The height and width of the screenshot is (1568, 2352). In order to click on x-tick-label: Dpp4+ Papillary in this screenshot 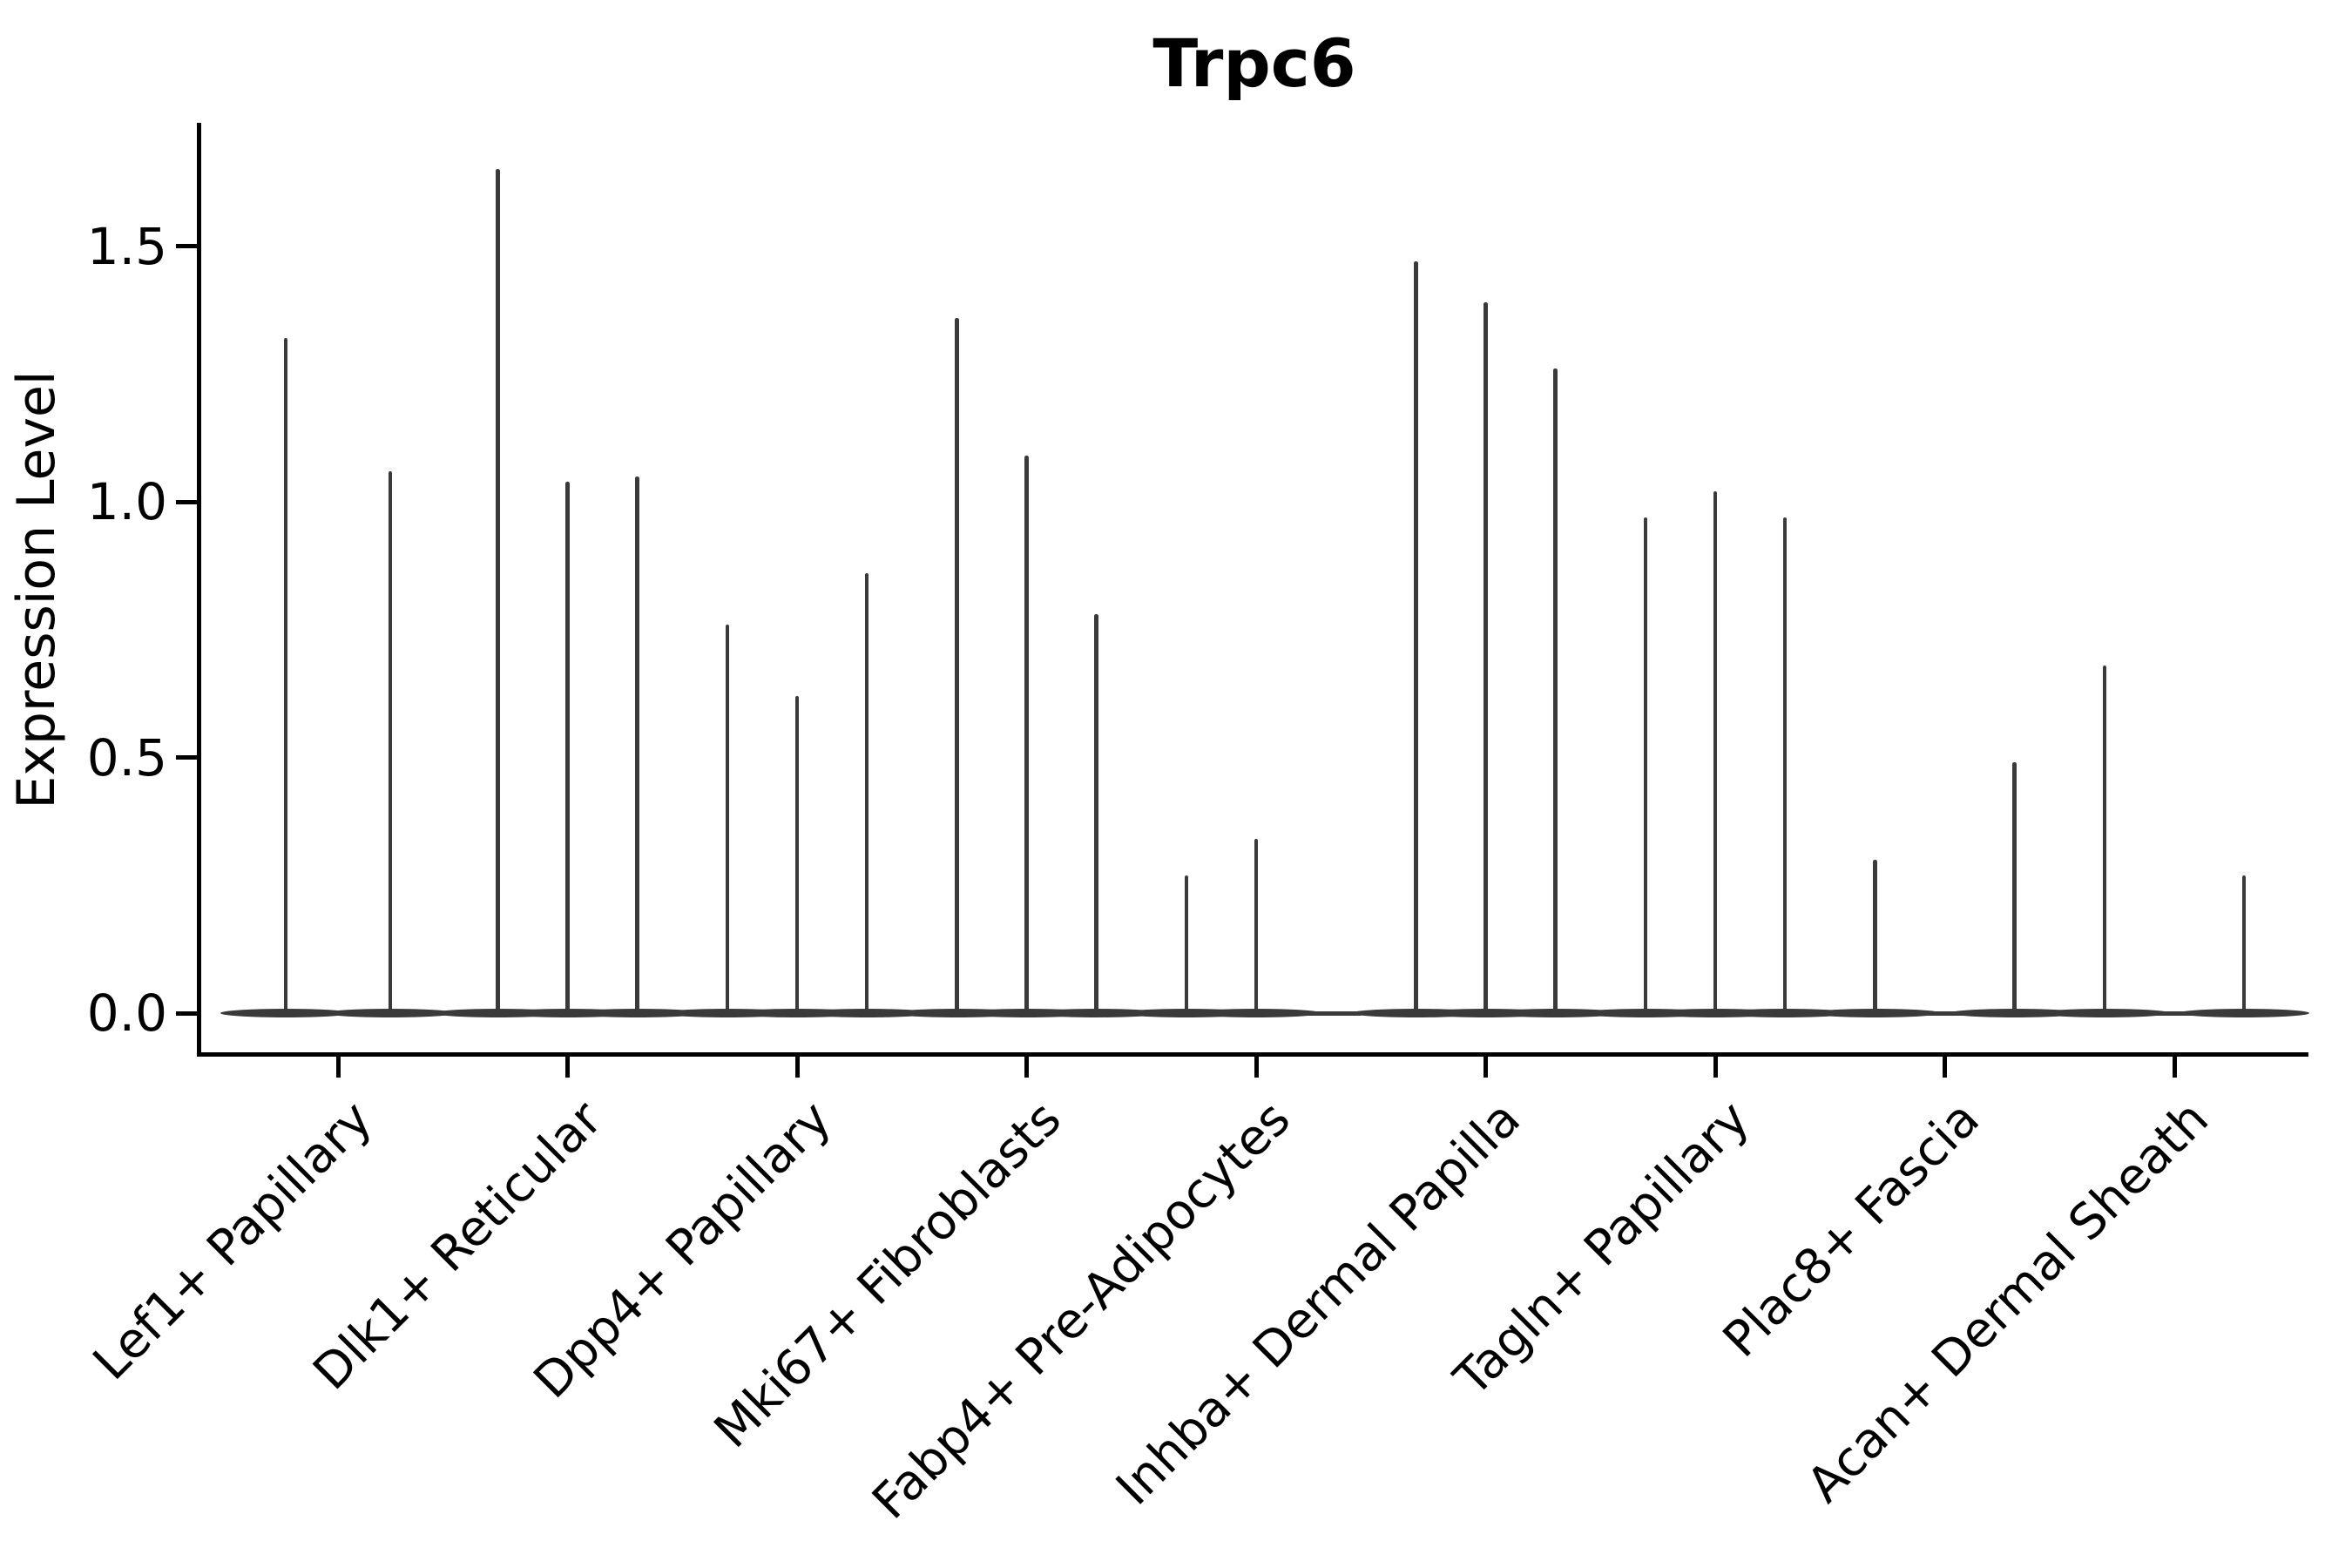, I will do `click(682, 1250)`.